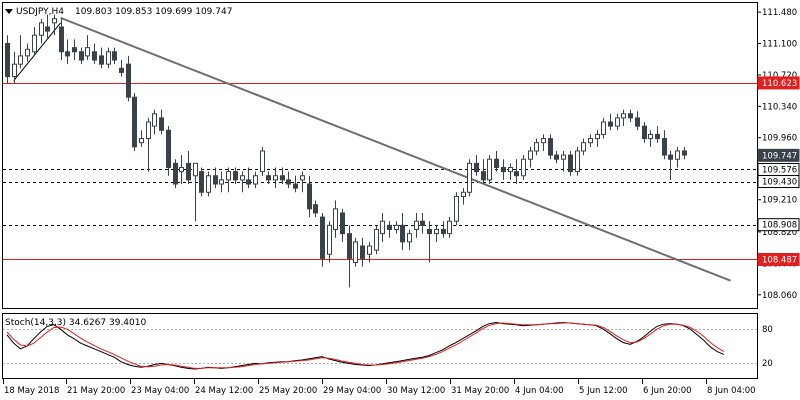 The image size is (800, 400). I want to click on price-label-text: 108.487, so click(779, 260).